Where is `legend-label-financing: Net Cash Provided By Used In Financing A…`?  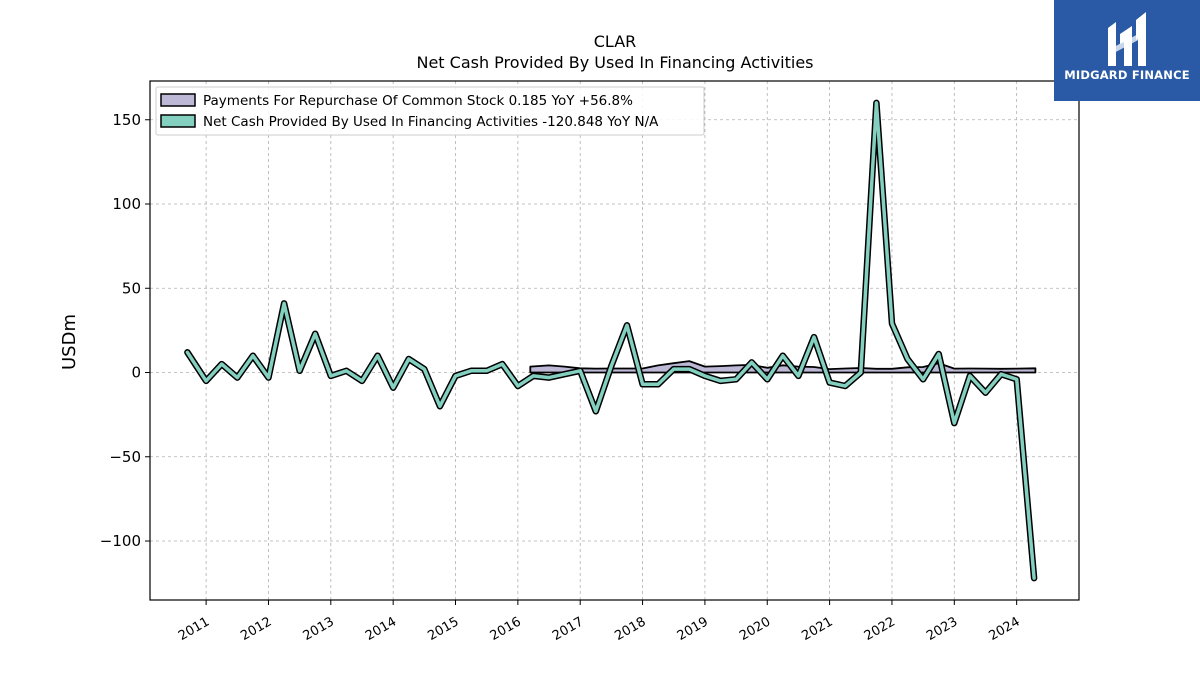 legend-label-financing: Net Cash Provided By Used In Financing A… is located at coordinates (431, 122).